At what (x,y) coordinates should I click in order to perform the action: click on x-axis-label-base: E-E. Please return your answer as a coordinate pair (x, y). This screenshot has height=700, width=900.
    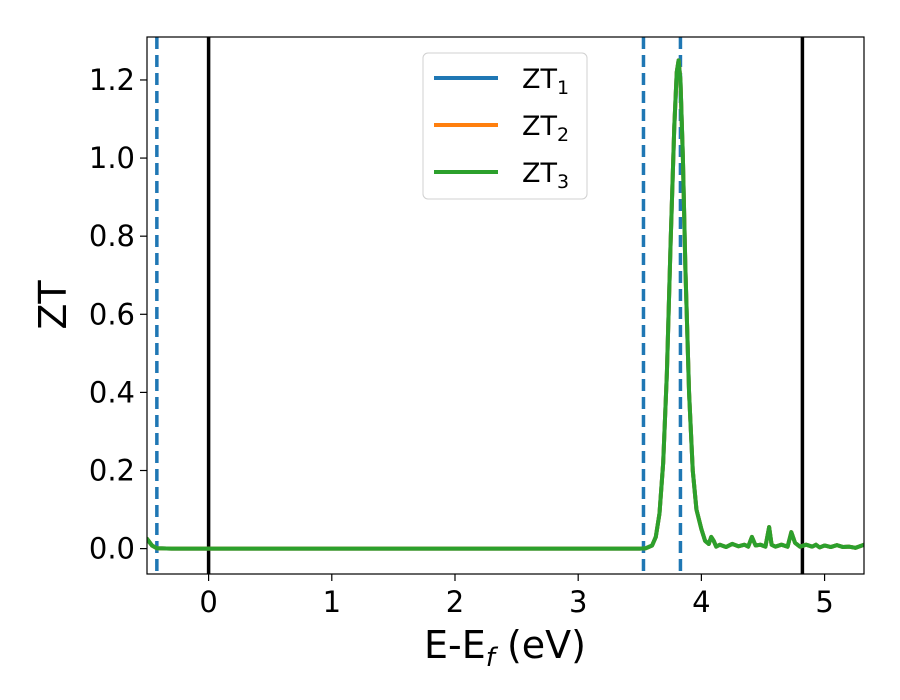
    Looking at the image, I should click on (455, 645).